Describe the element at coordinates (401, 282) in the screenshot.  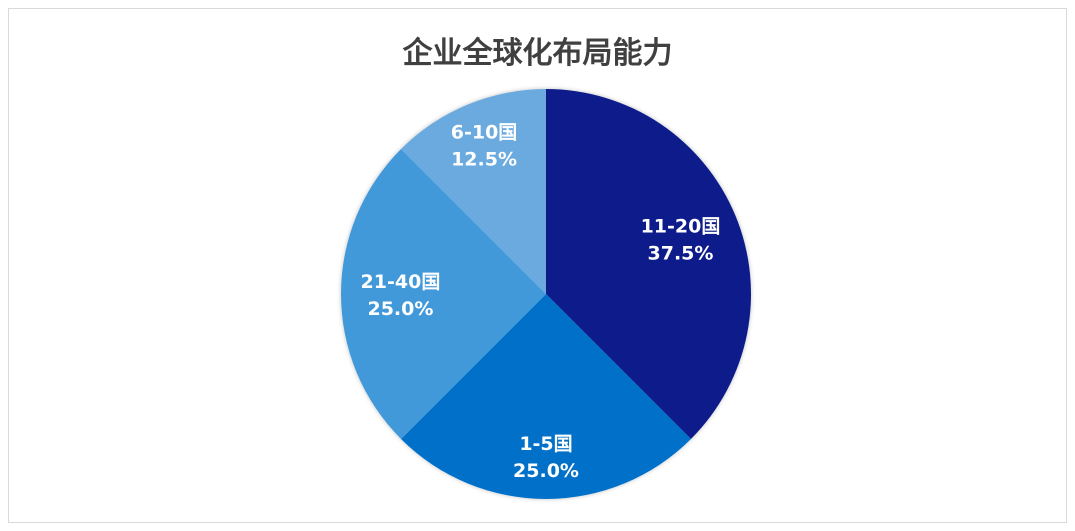
I see `slice-category-label: 21-40国` at that location.